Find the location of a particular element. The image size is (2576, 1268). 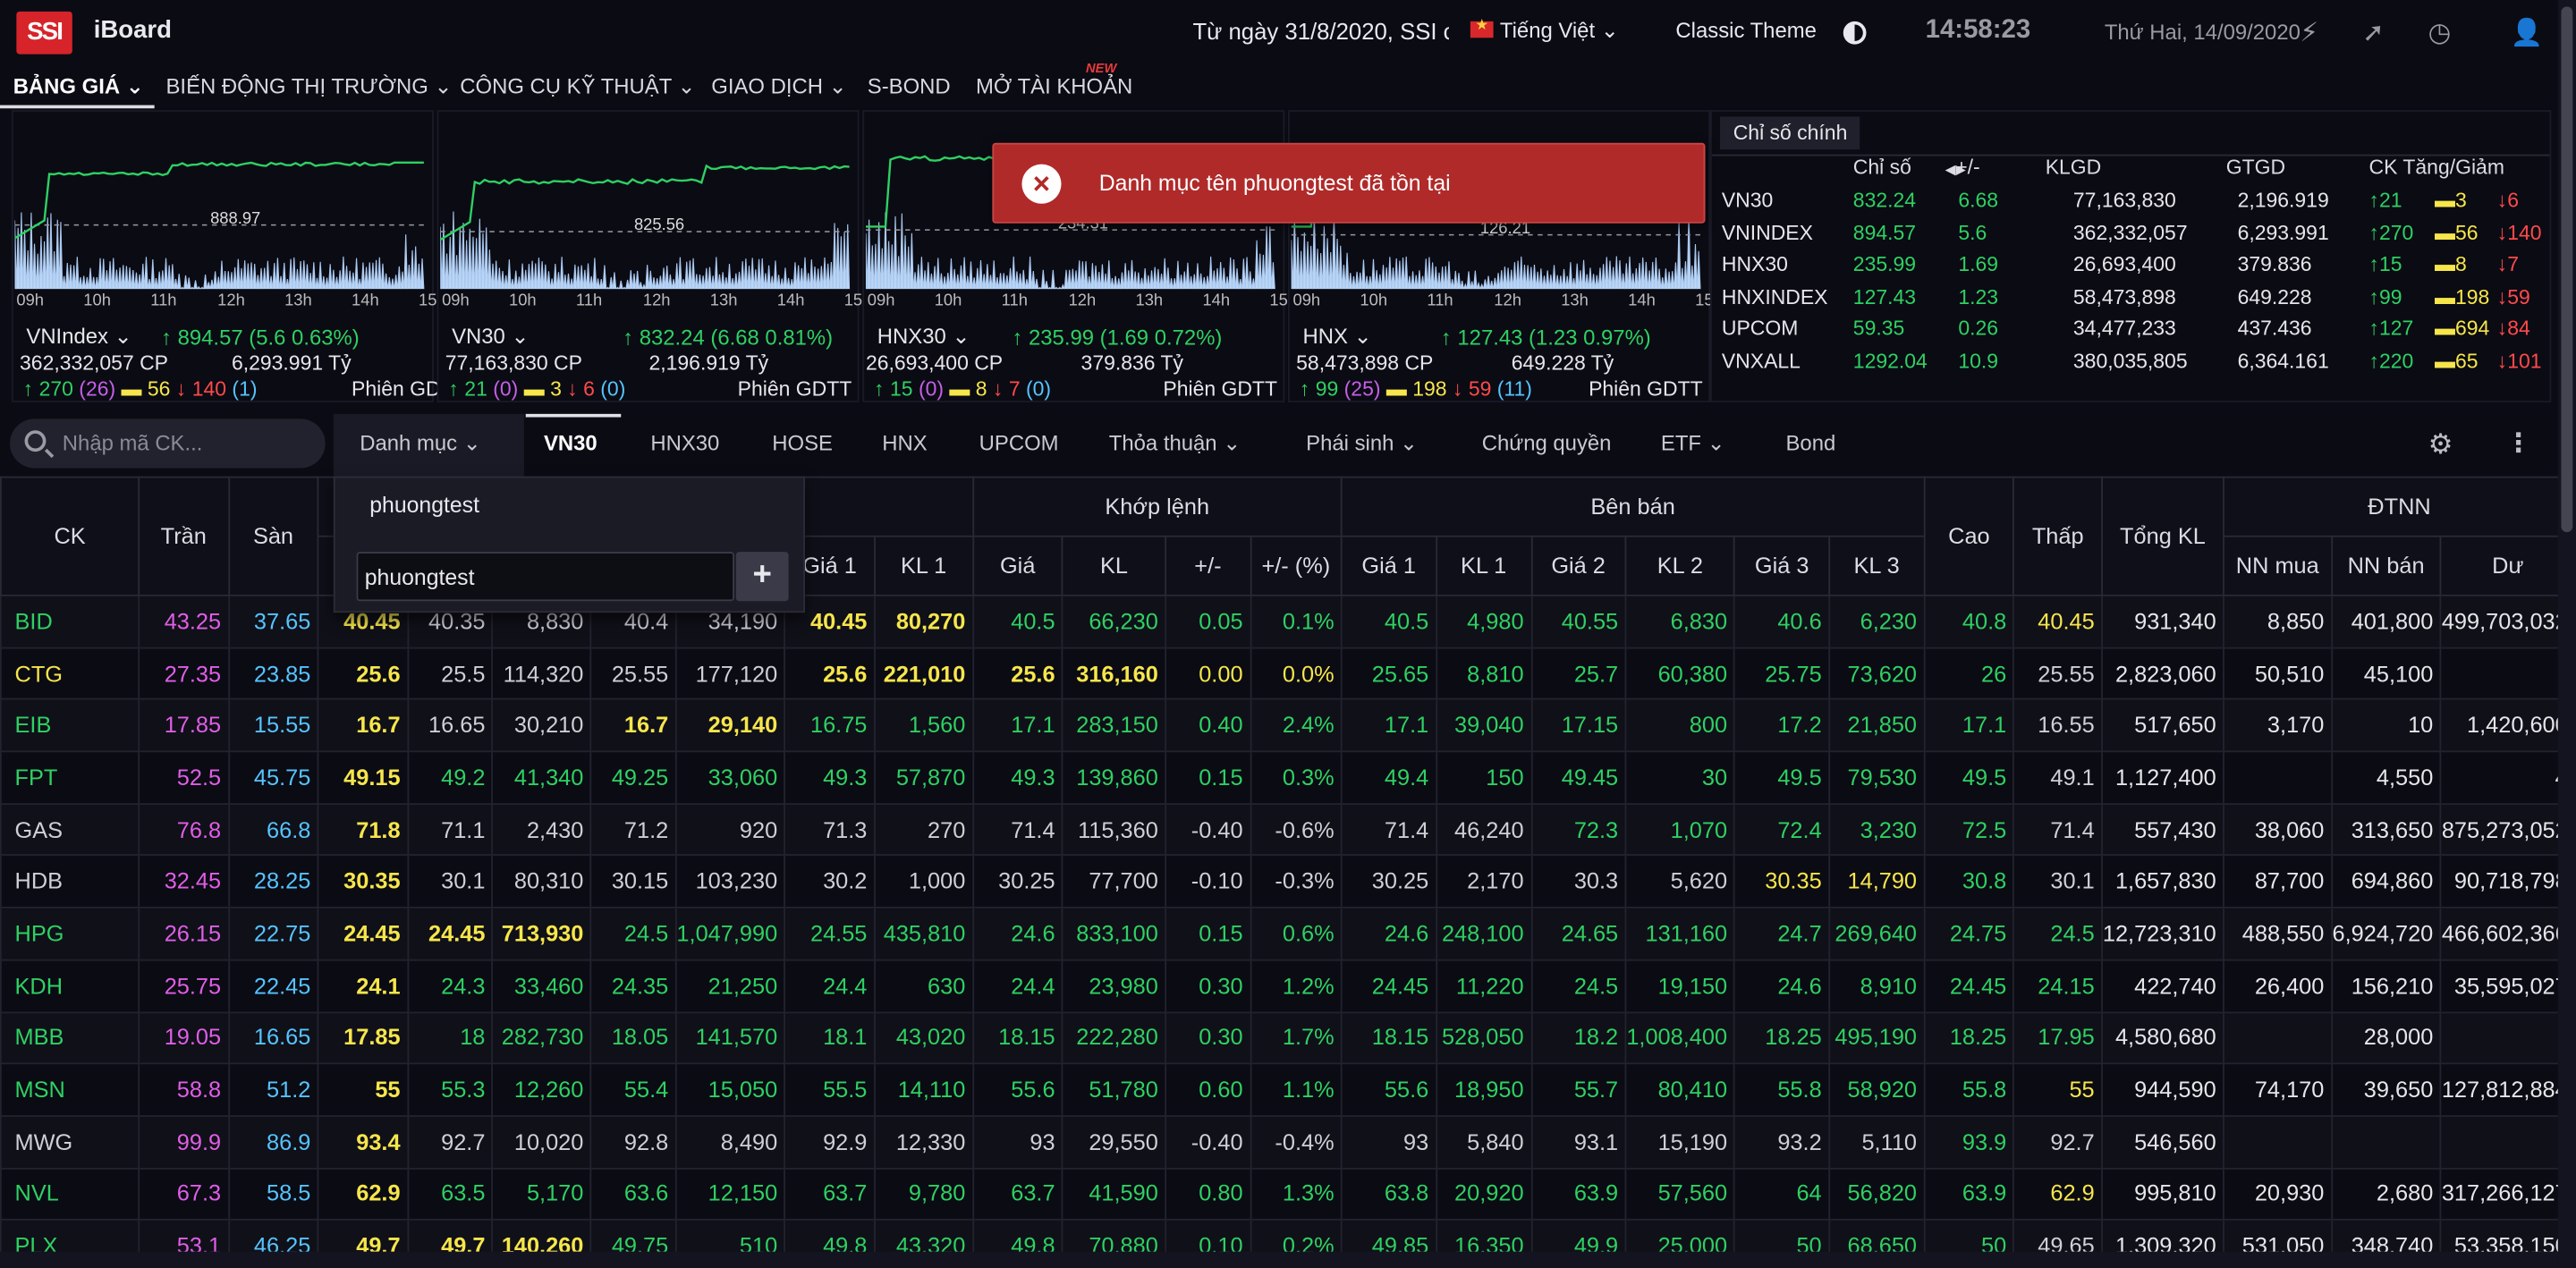

theme-label: Classic Theme is located at coordinates (1746, 30).